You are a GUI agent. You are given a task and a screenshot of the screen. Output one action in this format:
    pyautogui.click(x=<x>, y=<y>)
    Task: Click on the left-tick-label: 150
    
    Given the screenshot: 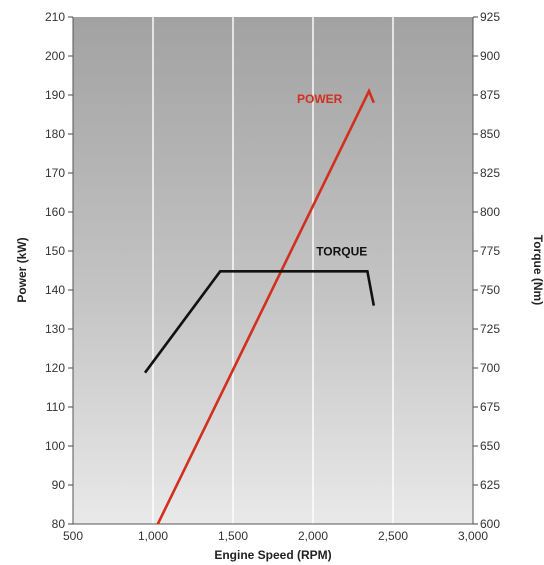 What is the action you would take?
    pyautogui.click(x=55, y=251)
    